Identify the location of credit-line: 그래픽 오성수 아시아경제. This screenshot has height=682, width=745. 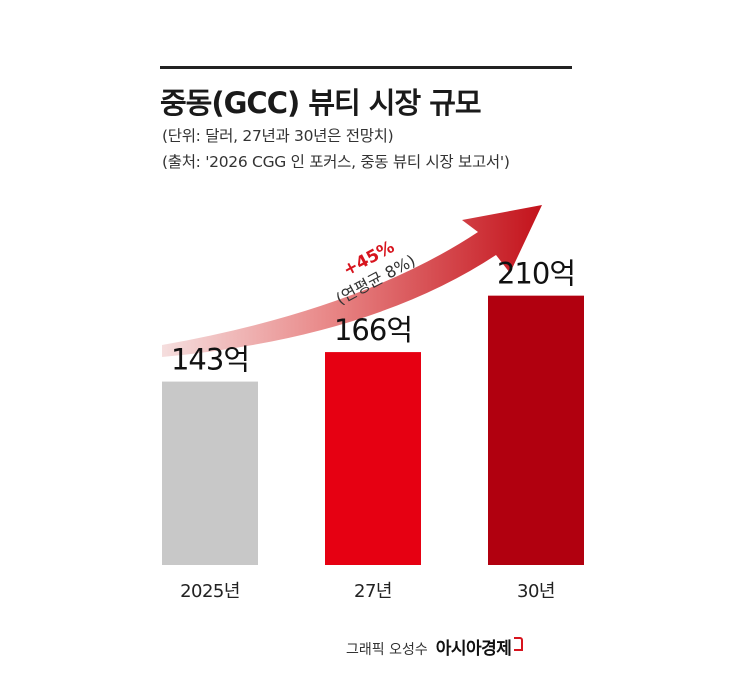
(435, 646).